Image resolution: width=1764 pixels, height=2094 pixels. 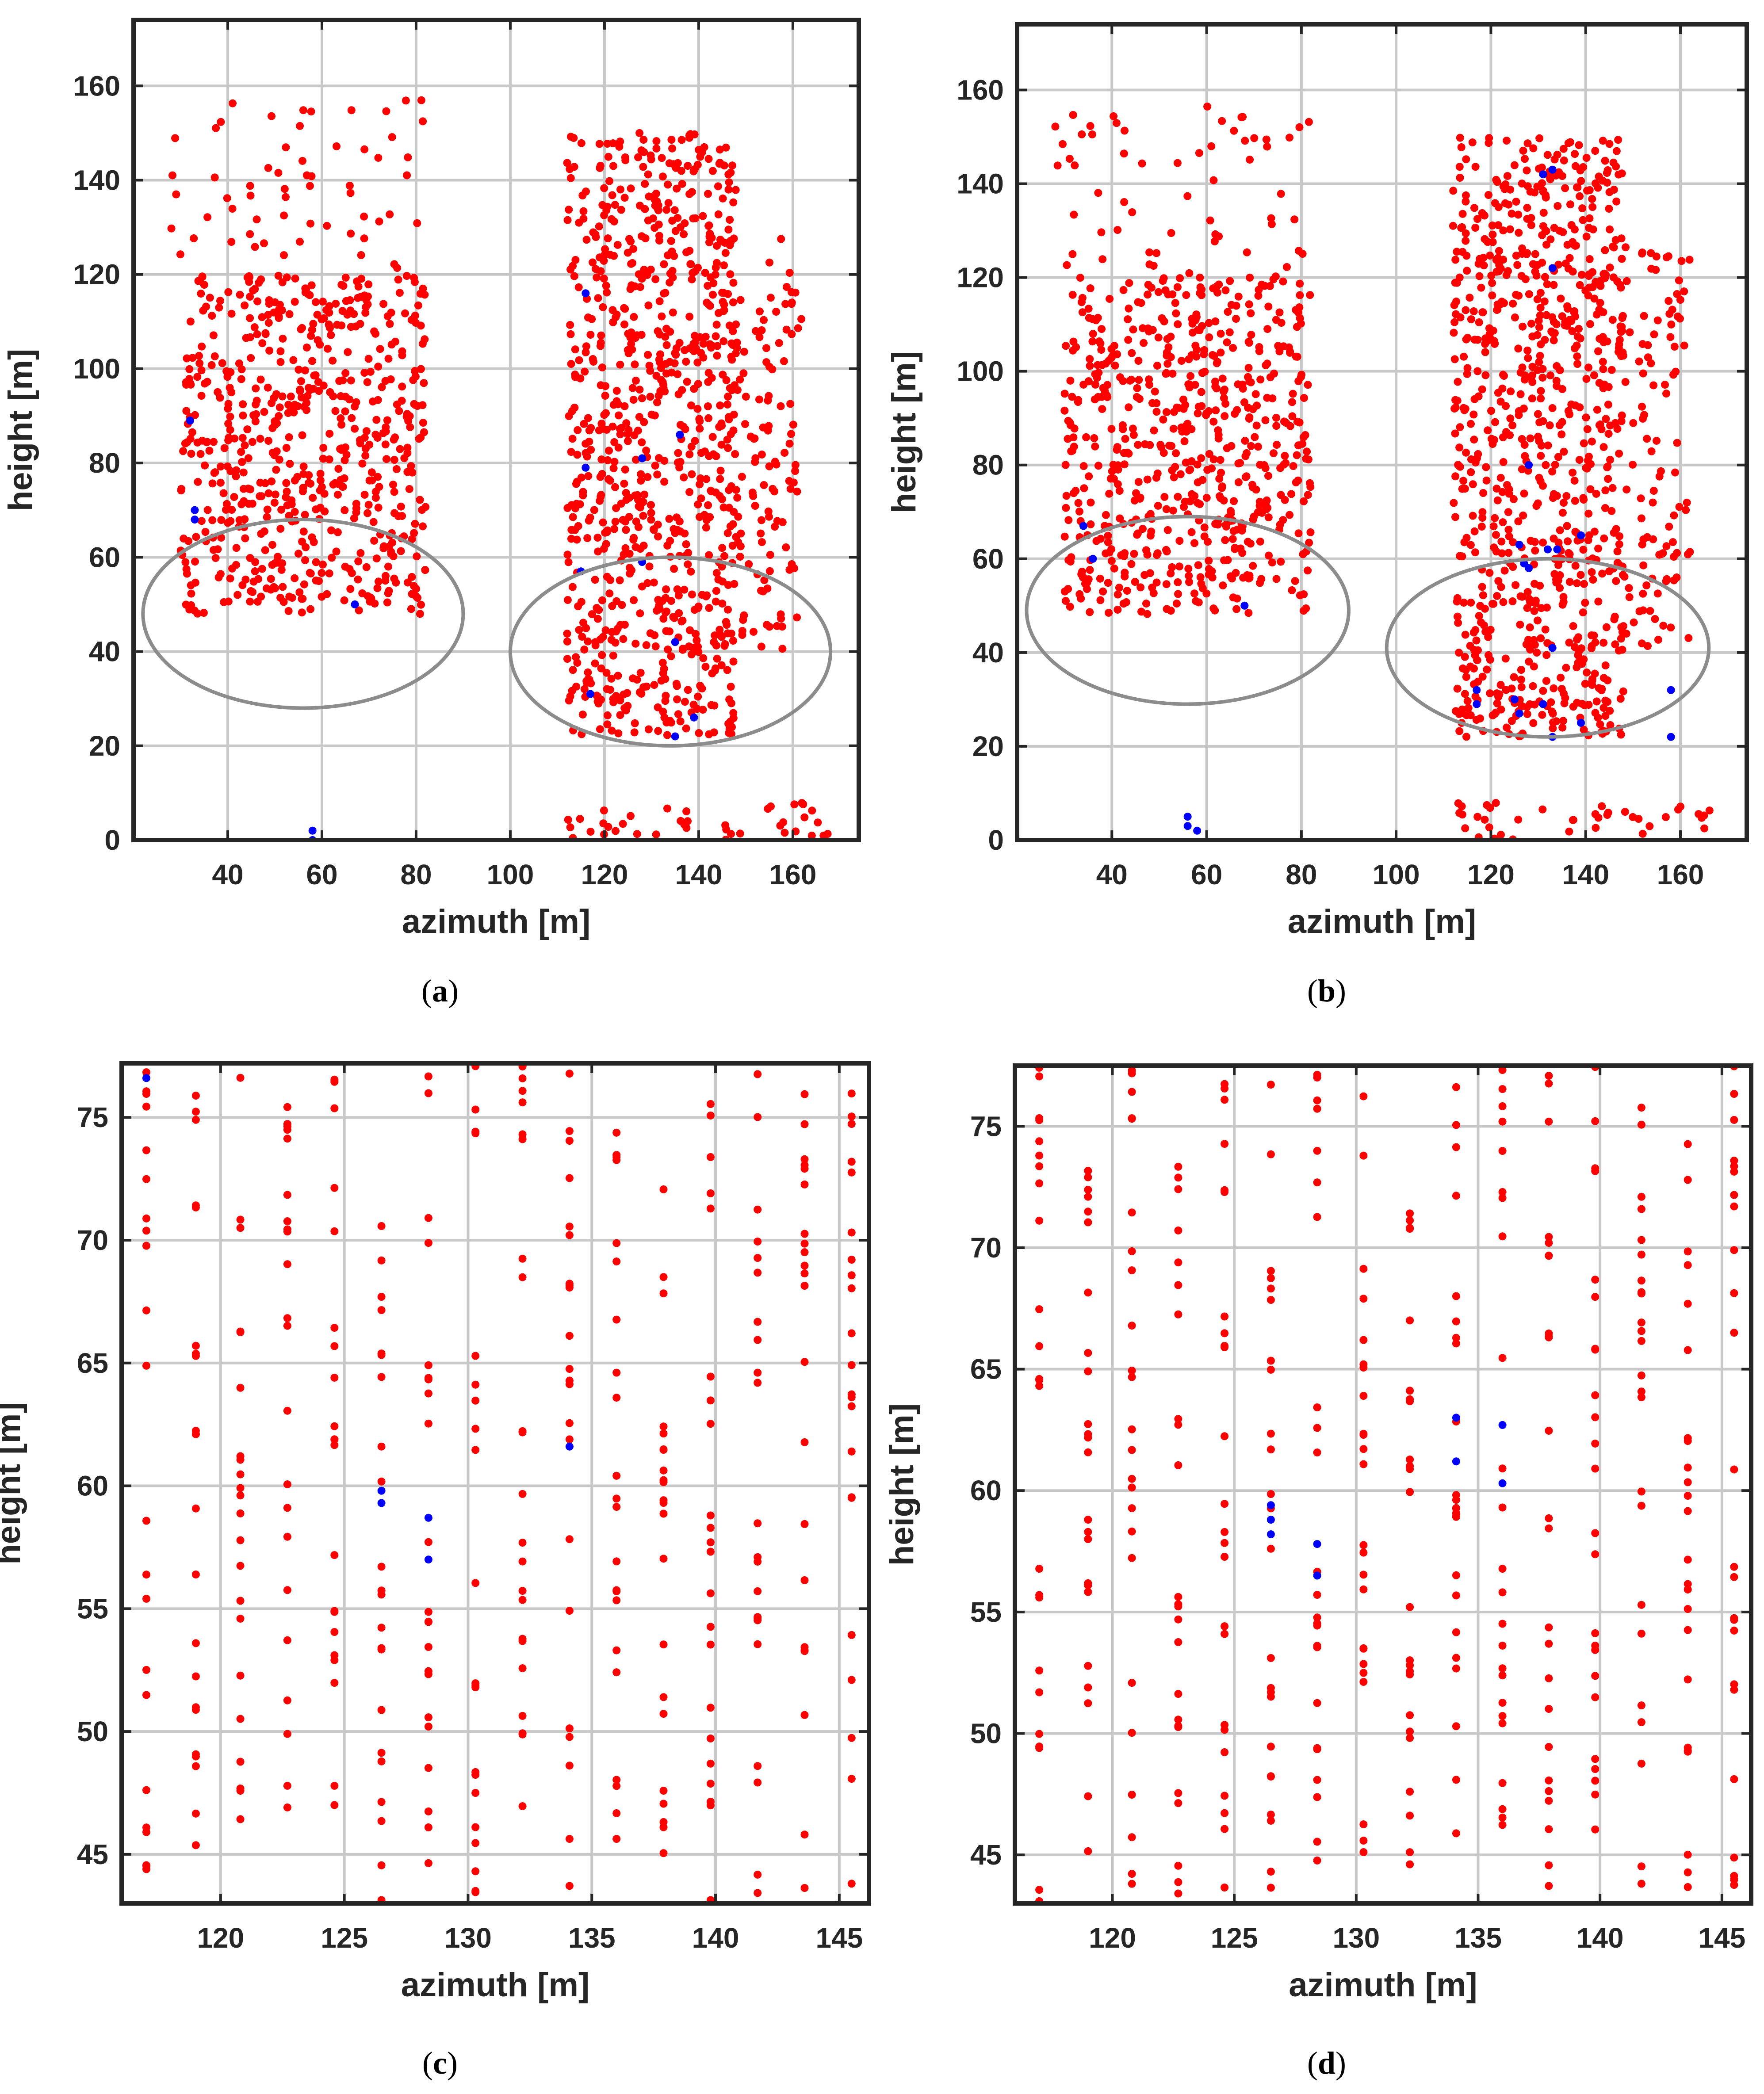 What do you see at coordinates (1543, 704) in the screenshot?
I see `highlight-point` at bounding box center [1543, 704].